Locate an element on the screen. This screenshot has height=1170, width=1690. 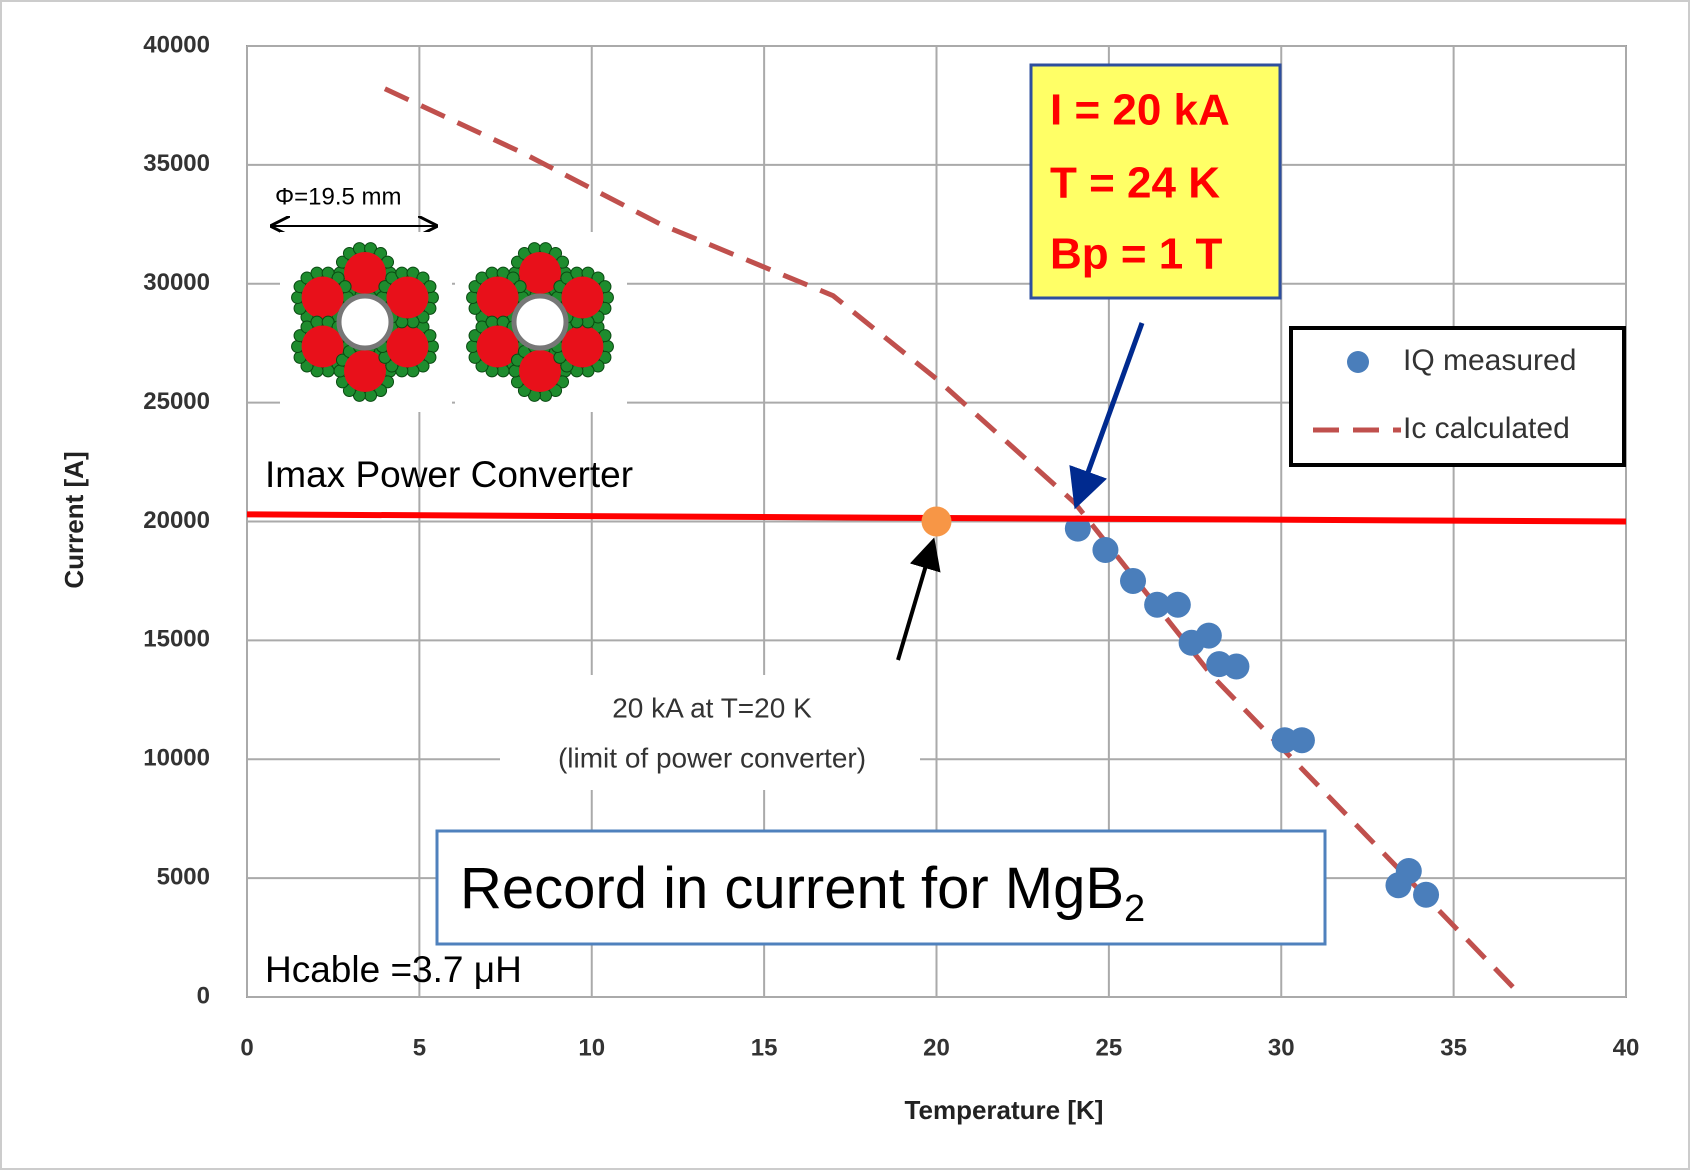
x-tick-label: 30 is located at coordinates (1281, 1047).